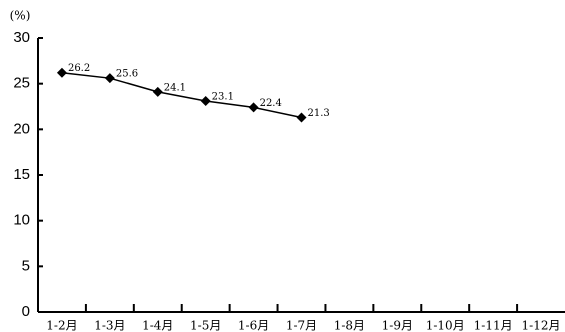 The height and width of the screenshot is (332, 565). What do you see at coordinates (20, 16) in the screenshot?
I see `y-axis-label: (%)` at bounding box center [20, 16].